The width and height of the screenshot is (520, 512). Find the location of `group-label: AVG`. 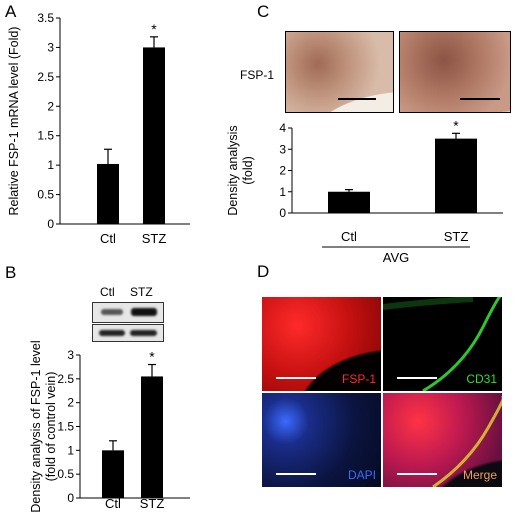

group-label: AVG is located at coordinates (396, 257).